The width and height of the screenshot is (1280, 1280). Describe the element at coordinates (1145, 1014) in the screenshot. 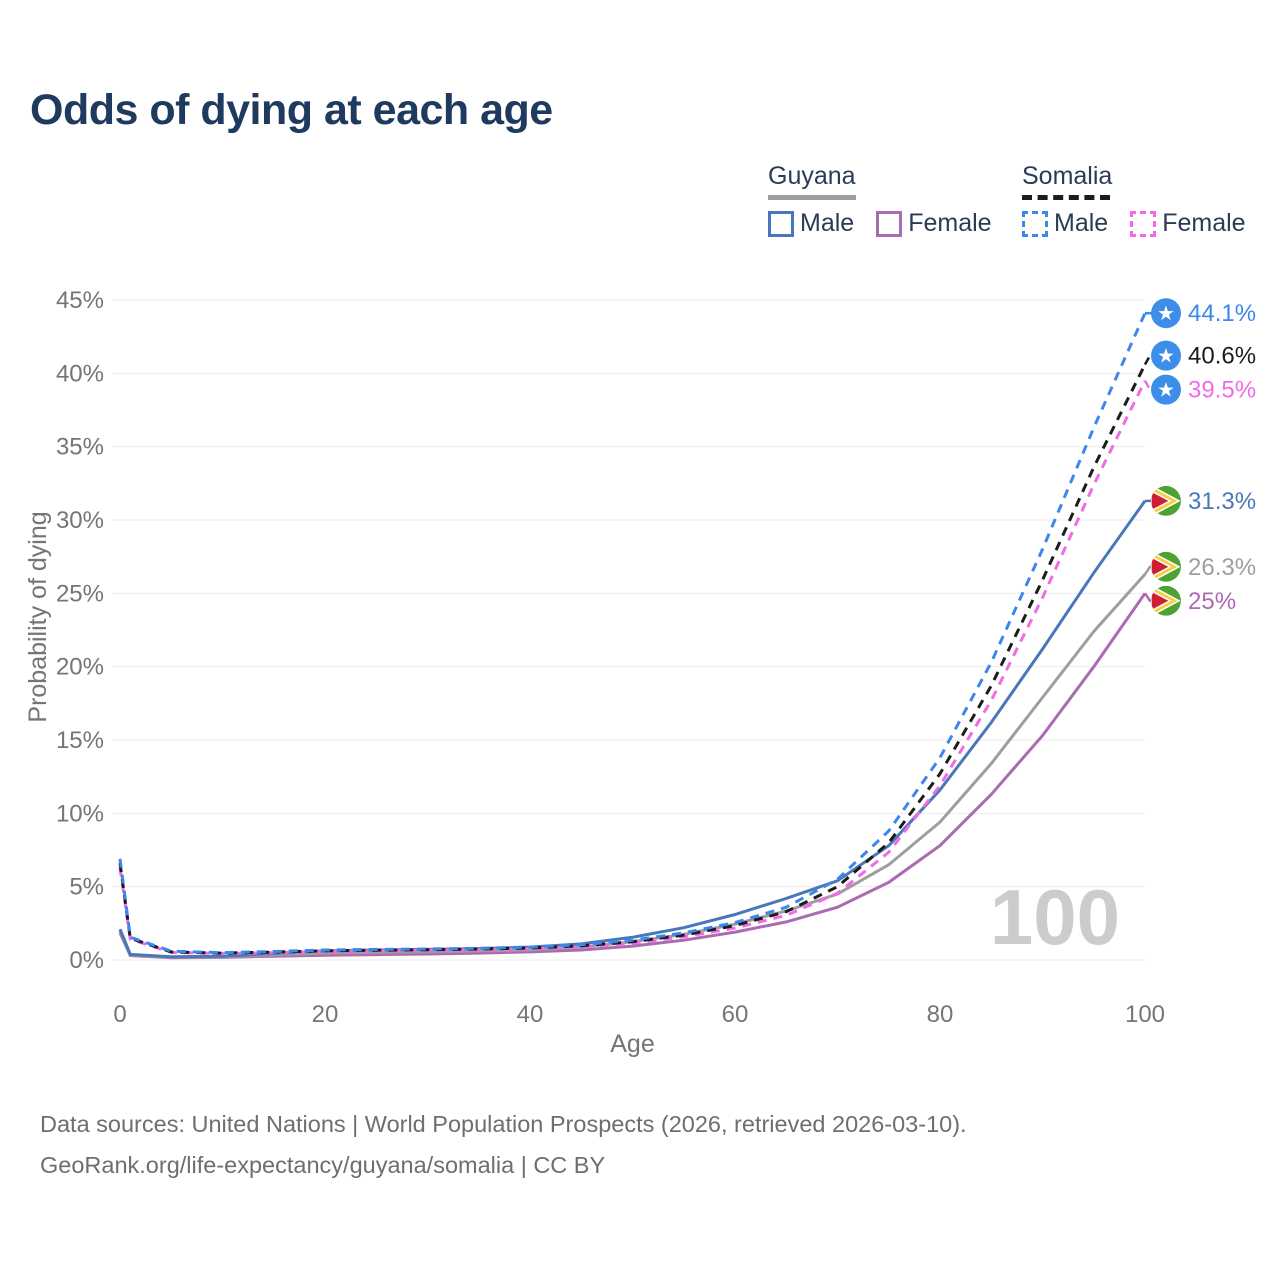

I see `x-tick-label: 100` at that location.